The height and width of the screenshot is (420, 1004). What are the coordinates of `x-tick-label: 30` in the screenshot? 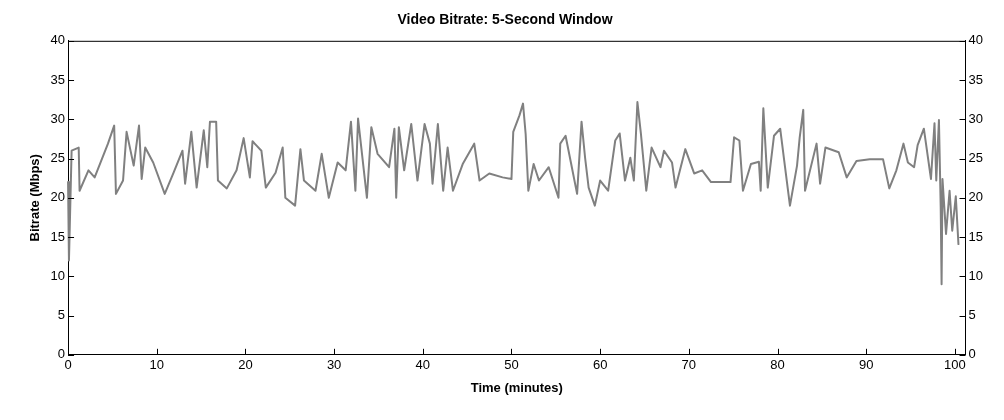 It's located at (334, 365).